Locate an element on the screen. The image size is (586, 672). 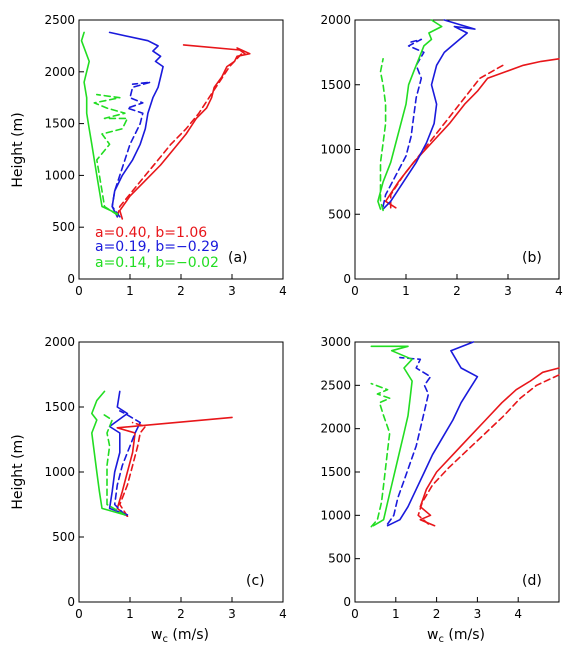
y-tick-marks: 0 500 1000 1500 2000 2500 is located at coordinates (64, 149).